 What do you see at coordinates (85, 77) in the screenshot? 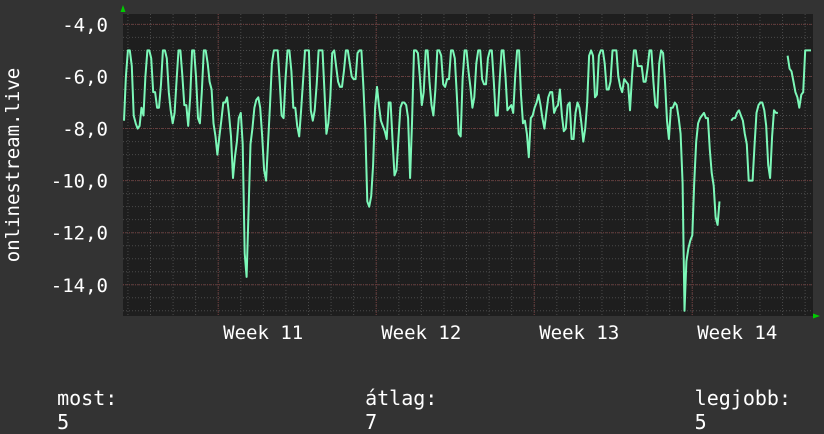
I see `y-tick-label: -6,0` at bounding box center [85, 77].